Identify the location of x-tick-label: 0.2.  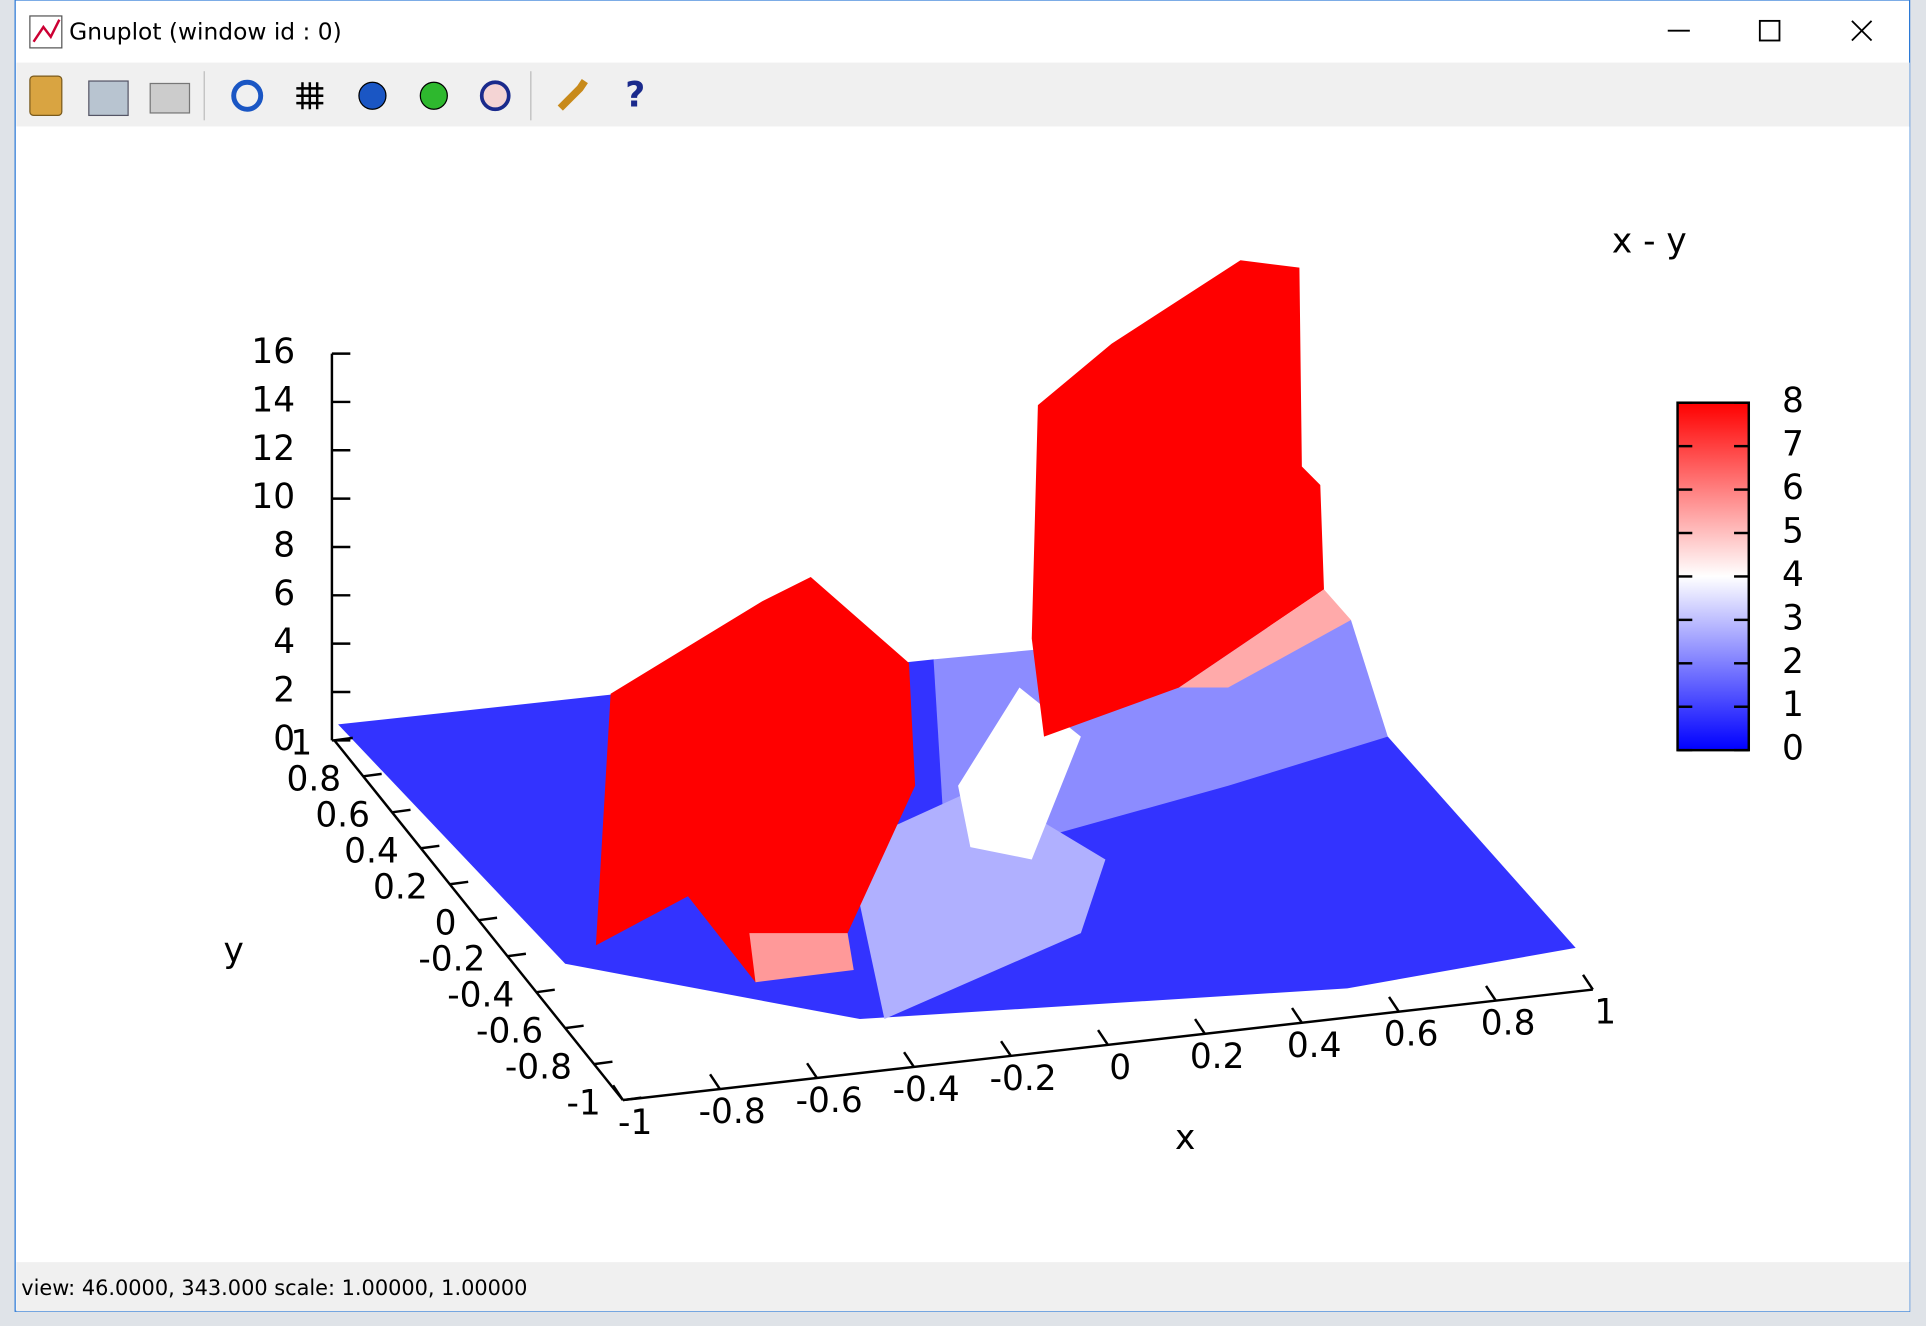
(1217, 1057).